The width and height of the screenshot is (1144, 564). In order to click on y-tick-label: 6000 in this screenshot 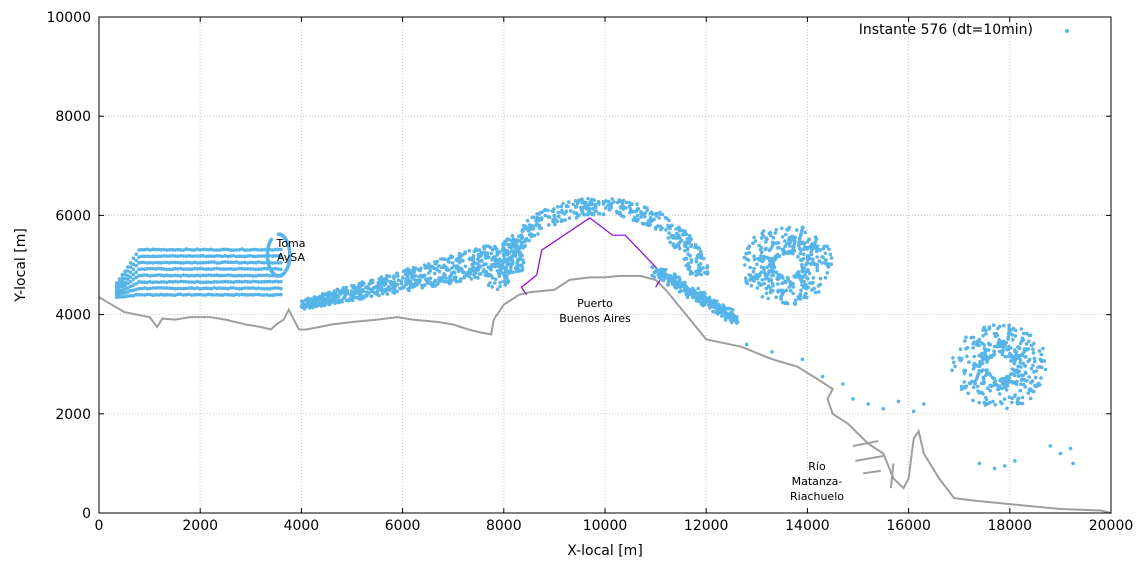, I will do `click(73, 216)`.